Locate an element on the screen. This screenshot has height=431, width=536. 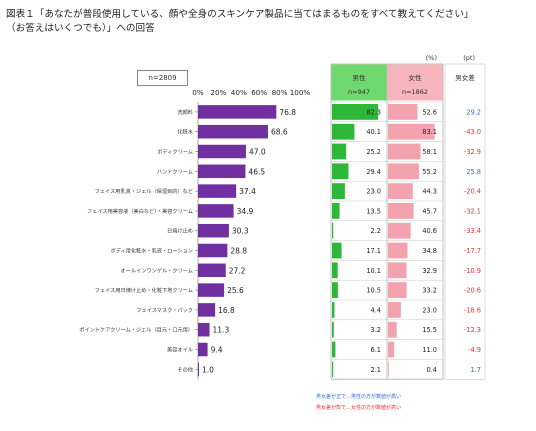
female-value: 44.3 is located at coordinates (429, 192).